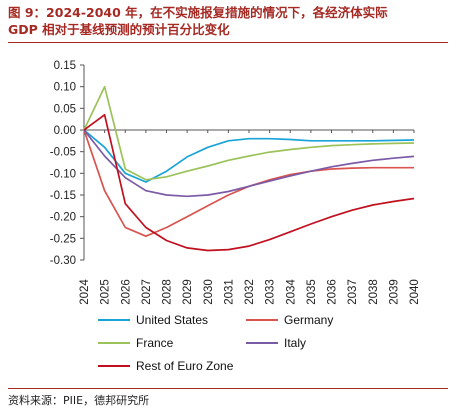  I want to click on x-tick-label: 2039, so click(394, 292).